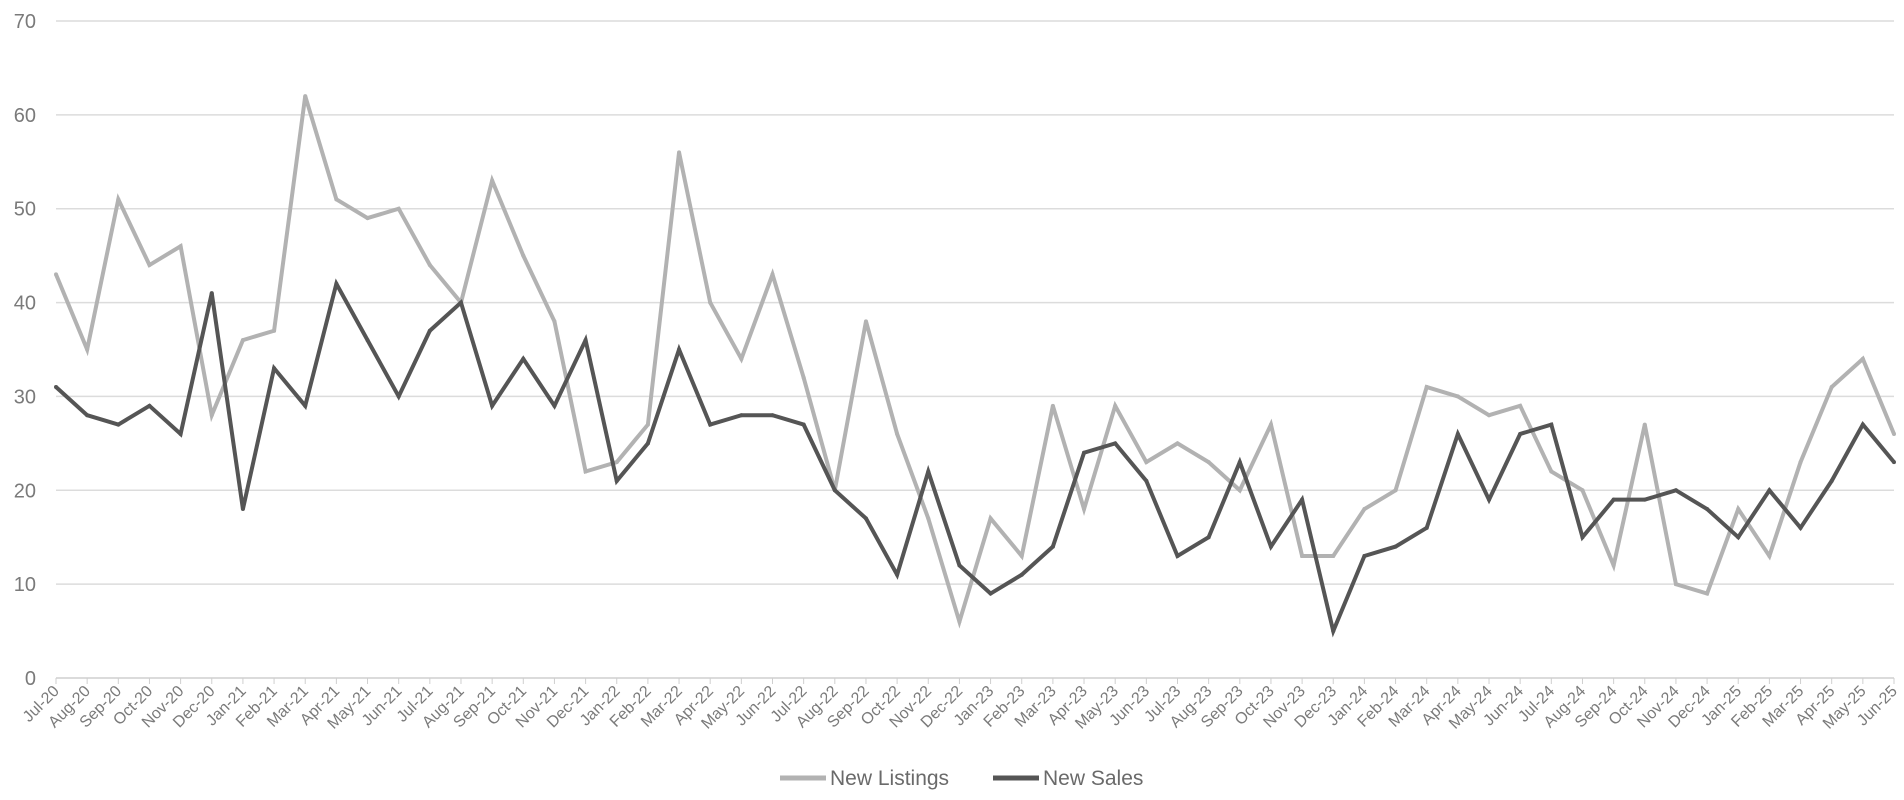  What do you see at coordinates (25, 210) in the screenshot?
I see `y-tick-label: 50` at bounding box center [25, 210].